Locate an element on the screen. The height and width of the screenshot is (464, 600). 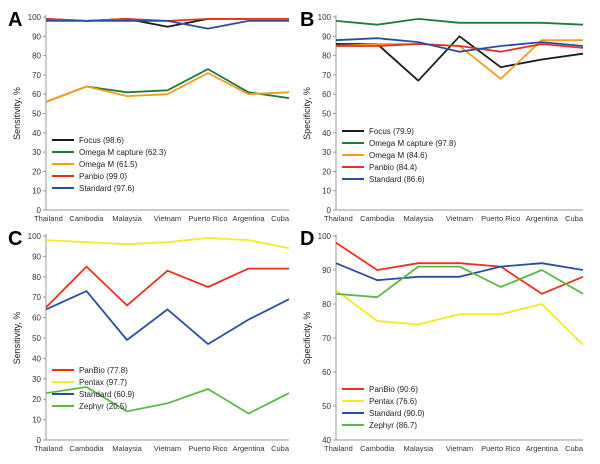
legend-entry: Standard (60.9) is located at coordinates (107, 394).